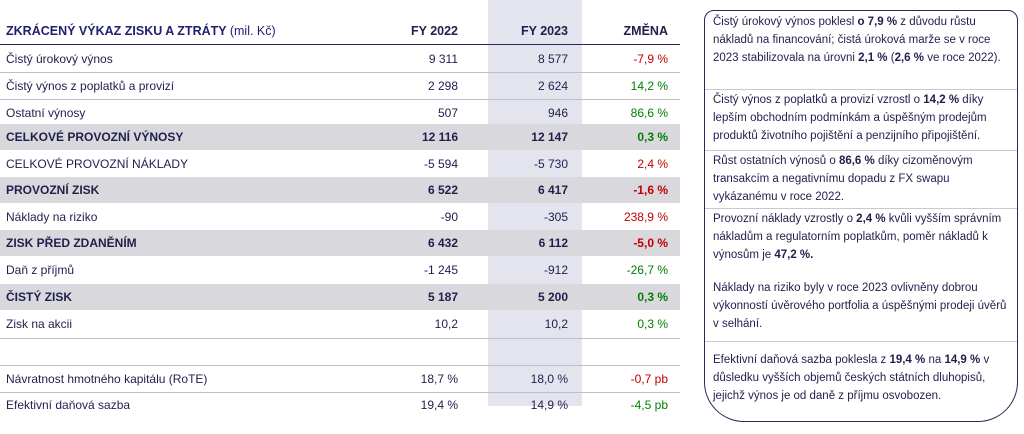  Describe the element at coordinates (650, 190) in the screenshot. I see `cell-change: -1,6 %` at that location.